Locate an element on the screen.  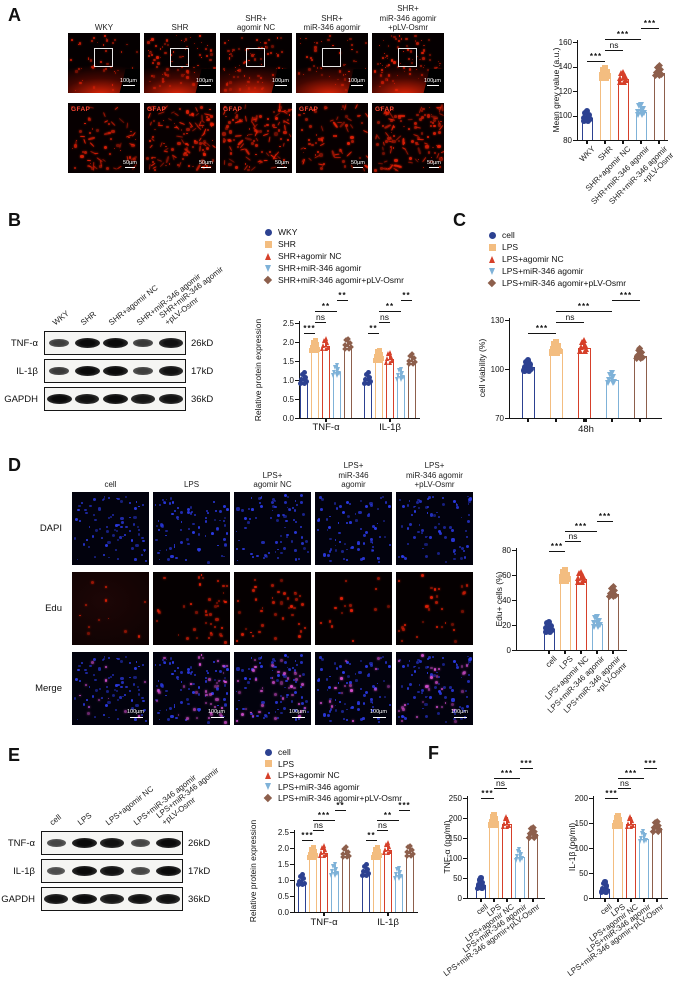
sig-label: ns is located at coordinates (318, 825).